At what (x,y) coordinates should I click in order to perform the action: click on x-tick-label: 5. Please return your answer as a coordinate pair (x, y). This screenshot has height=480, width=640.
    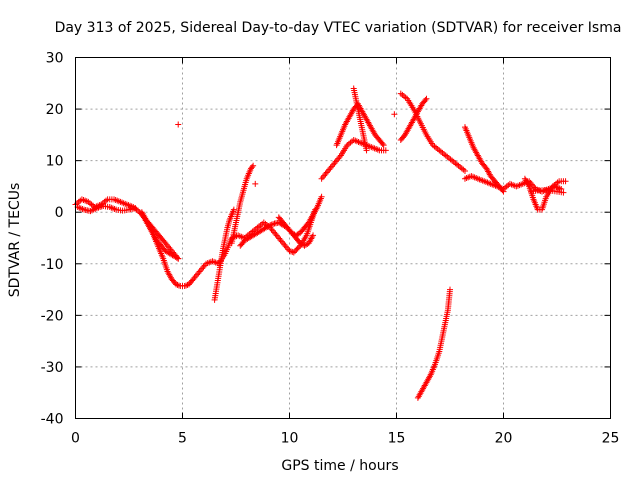
    Looking at the image, I should click on (182, 439).